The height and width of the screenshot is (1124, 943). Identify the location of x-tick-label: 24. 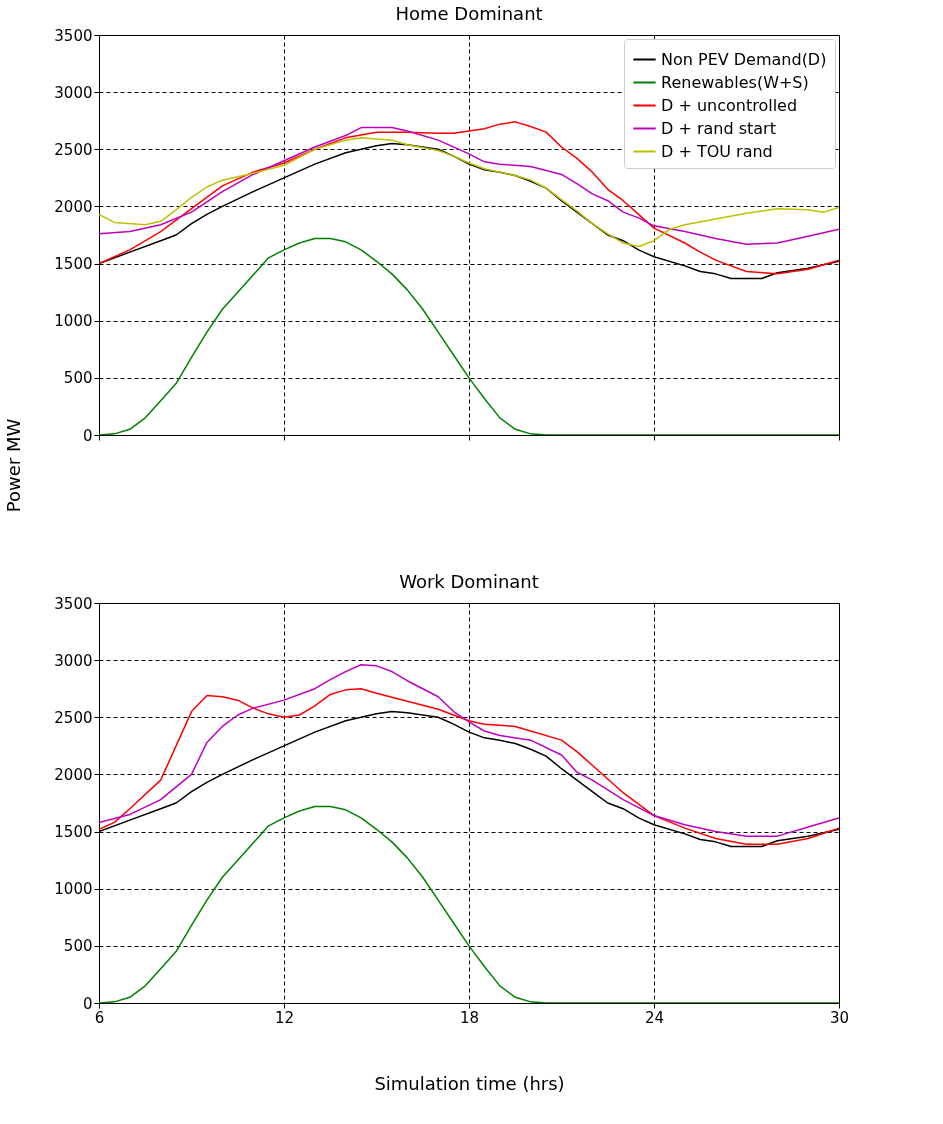
(654, 1017).